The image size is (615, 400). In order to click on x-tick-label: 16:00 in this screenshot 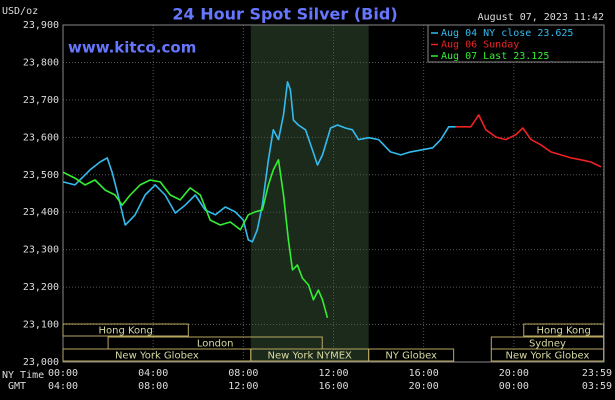, I will do `click(424, 373)`.